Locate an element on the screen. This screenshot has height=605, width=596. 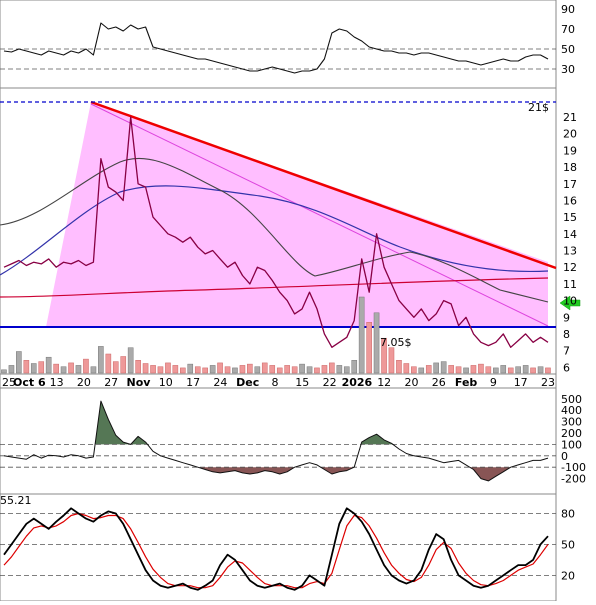
stochastic-value-label: 55.21 is located at coordinates (16, 500).